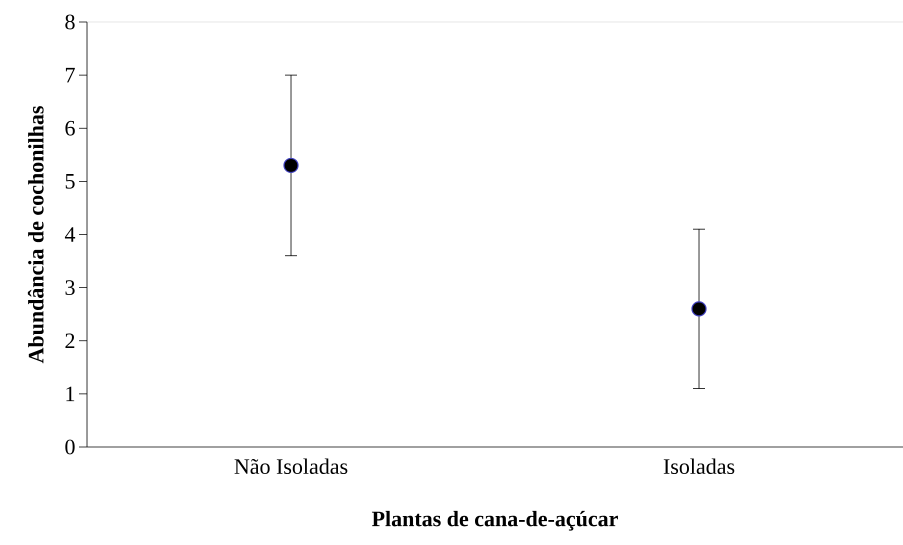 This screenshot has width=903, height=545. What do you see at coordinates (70, 22) in the screenshot?
I see `y-tick-label: 8` at bounding box center [70, 22].